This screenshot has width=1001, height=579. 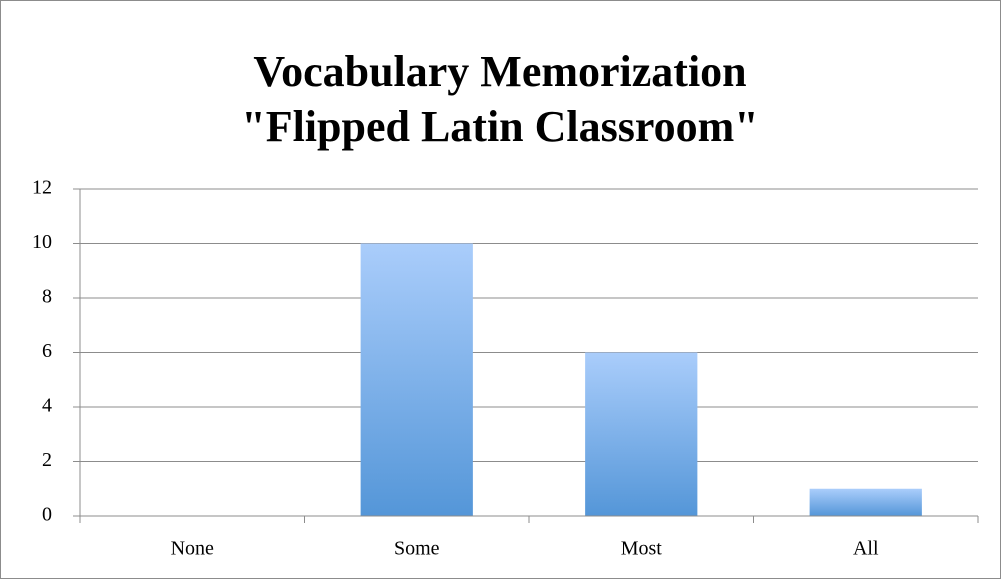 What do you see at coordinates (866, 549) in the screenshot?
I see `x-tick-label: All` at bounding box center [866, 549].